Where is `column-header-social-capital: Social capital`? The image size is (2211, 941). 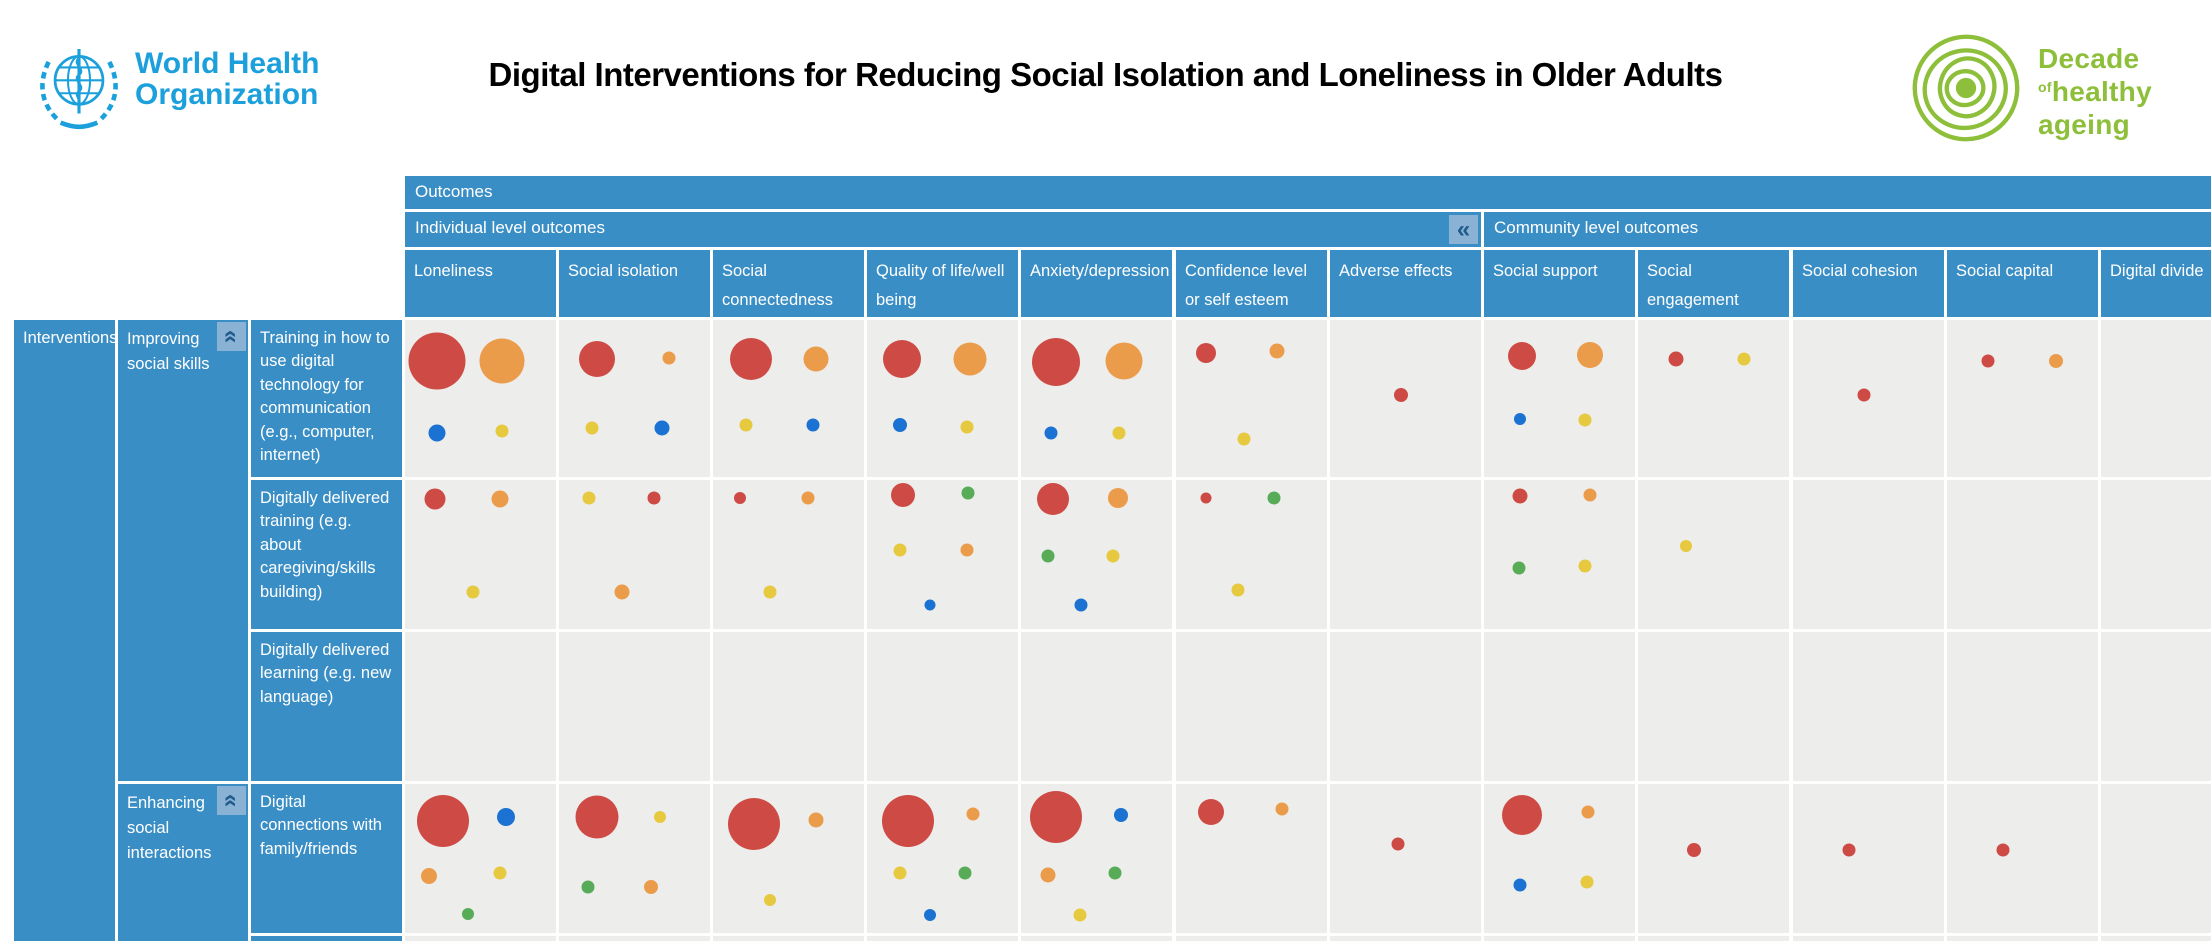
column-header-social-capital: Social capital is located at coordinates (2022, 283).